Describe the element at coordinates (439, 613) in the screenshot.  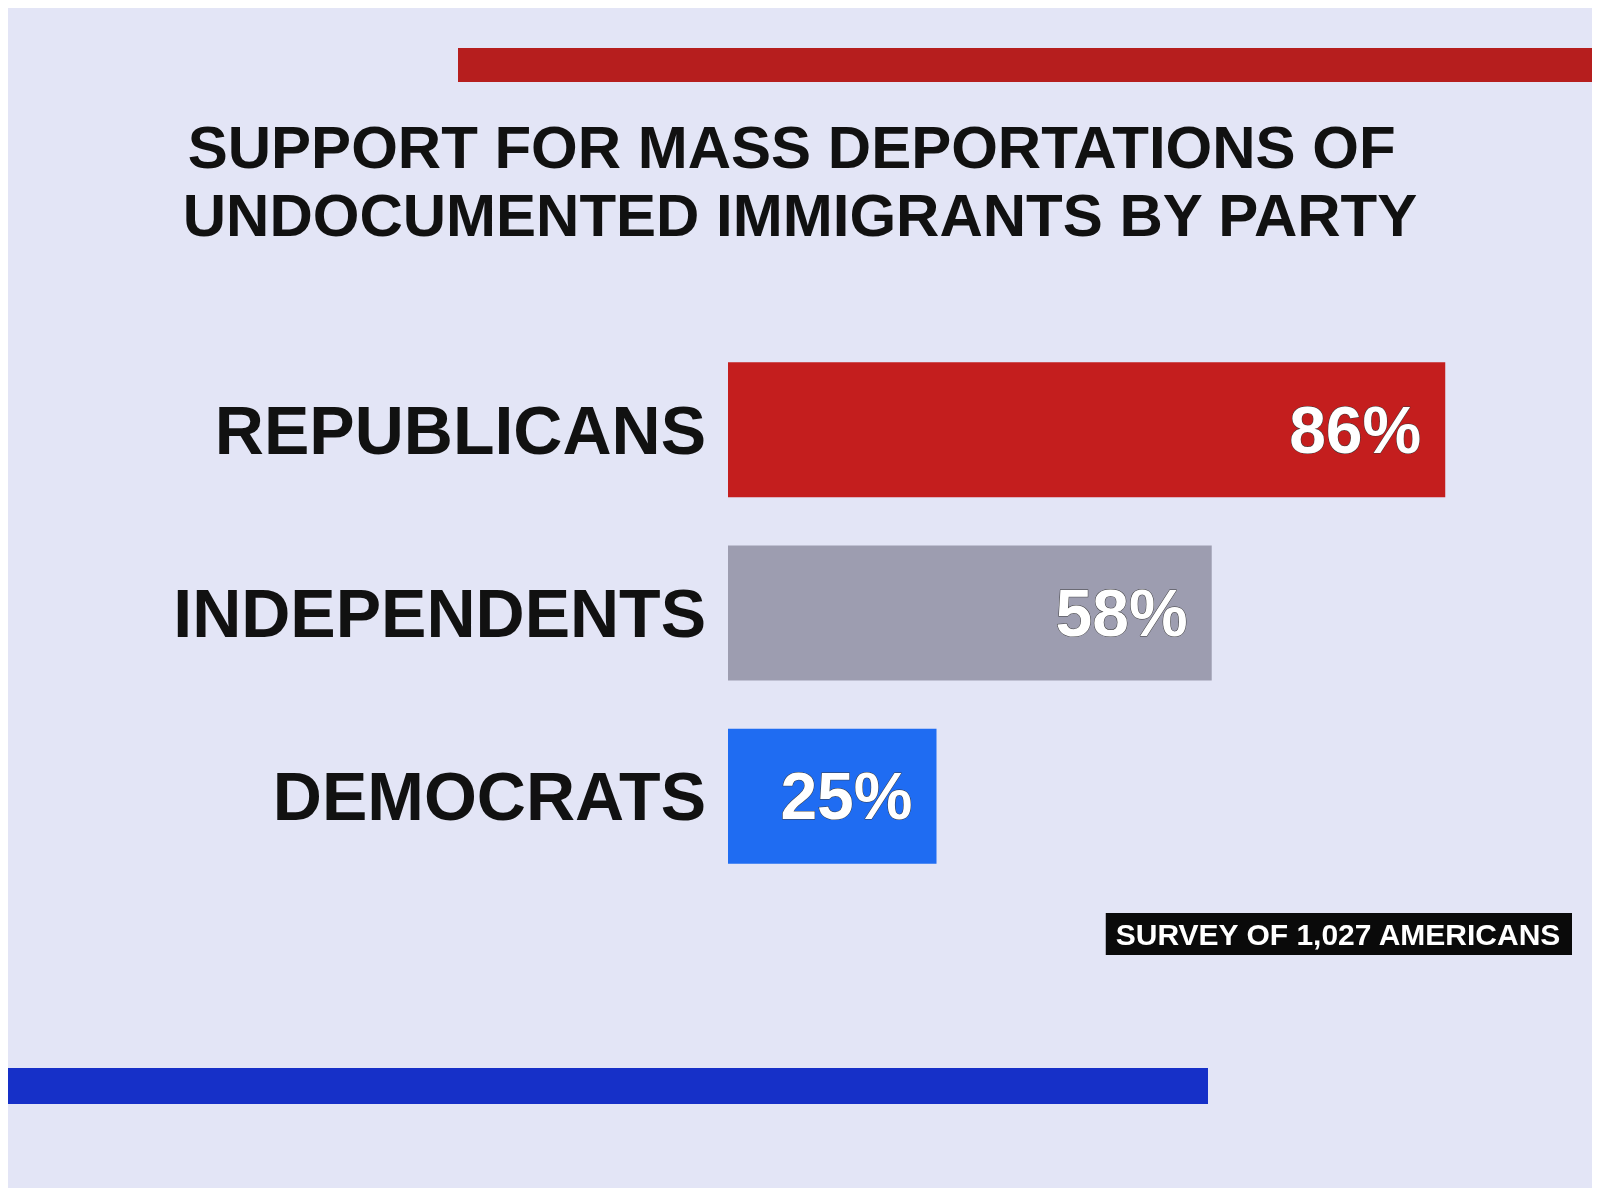
I see `y-tick-label: INDEPENDENTS` at that location.